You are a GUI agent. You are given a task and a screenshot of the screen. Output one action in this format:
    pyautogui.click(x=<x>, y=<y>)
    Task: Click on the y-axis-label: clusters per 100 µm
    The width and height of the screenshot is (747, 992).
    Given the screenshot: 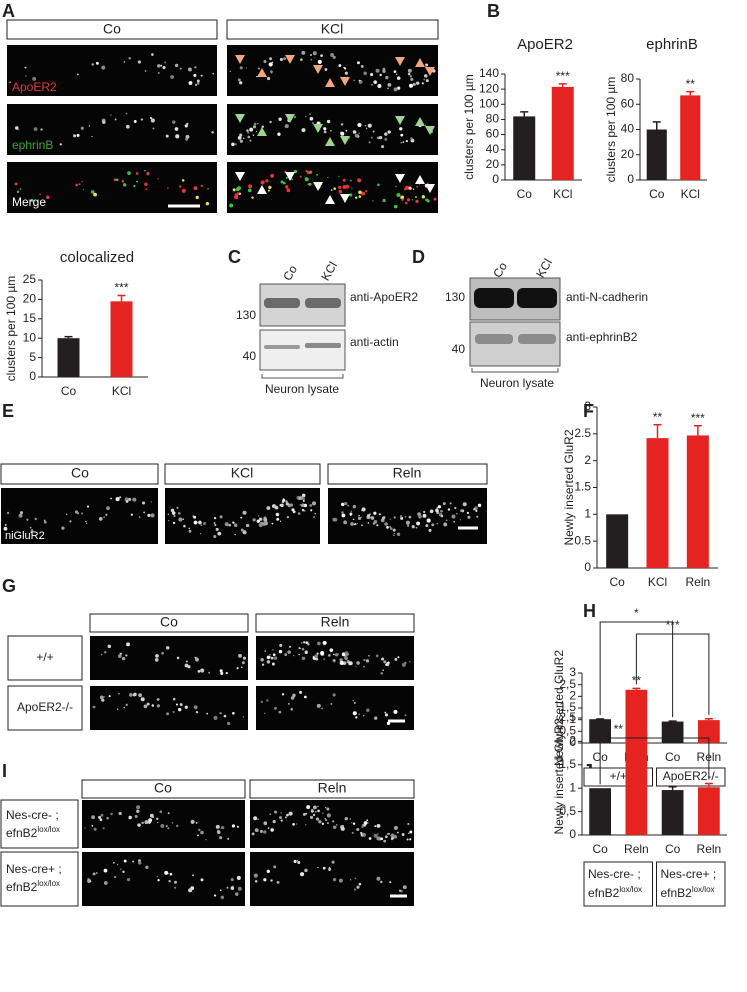 What is the action you would take?
    pyautogui.click(x=11, y=329)
    